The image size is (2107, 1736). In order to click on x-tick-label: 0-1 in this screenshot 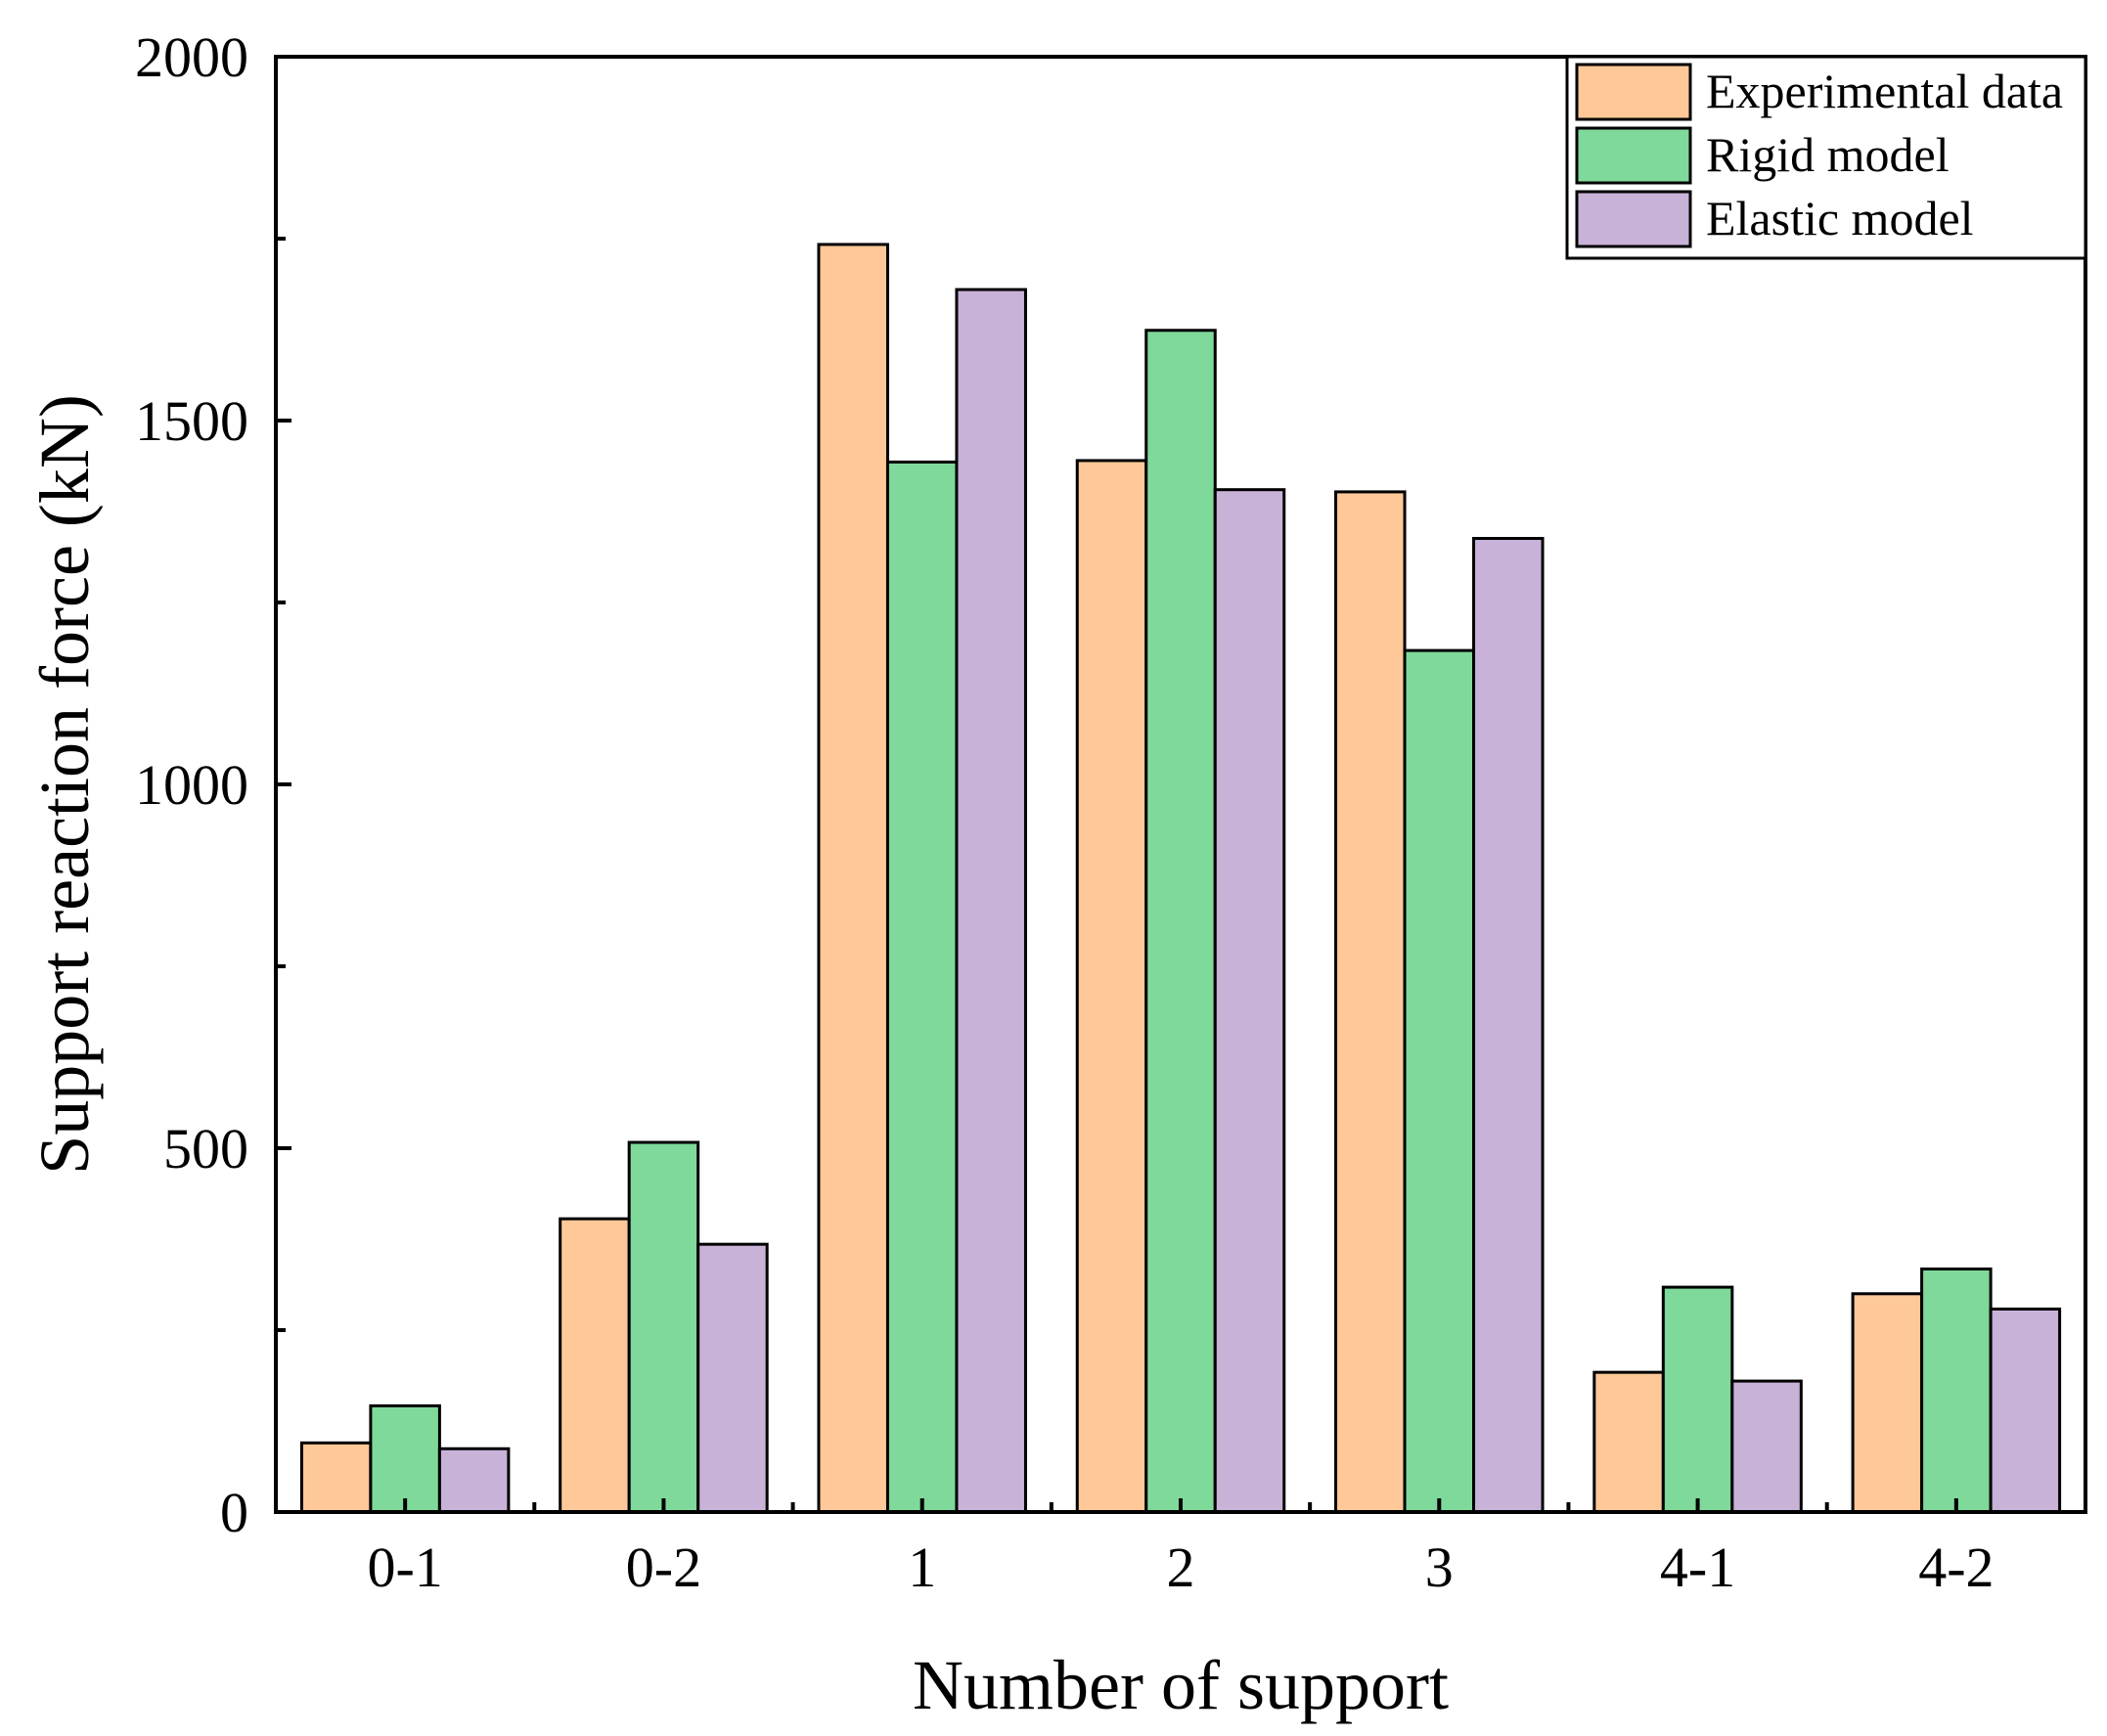, I will do `click(404, 1567)`.